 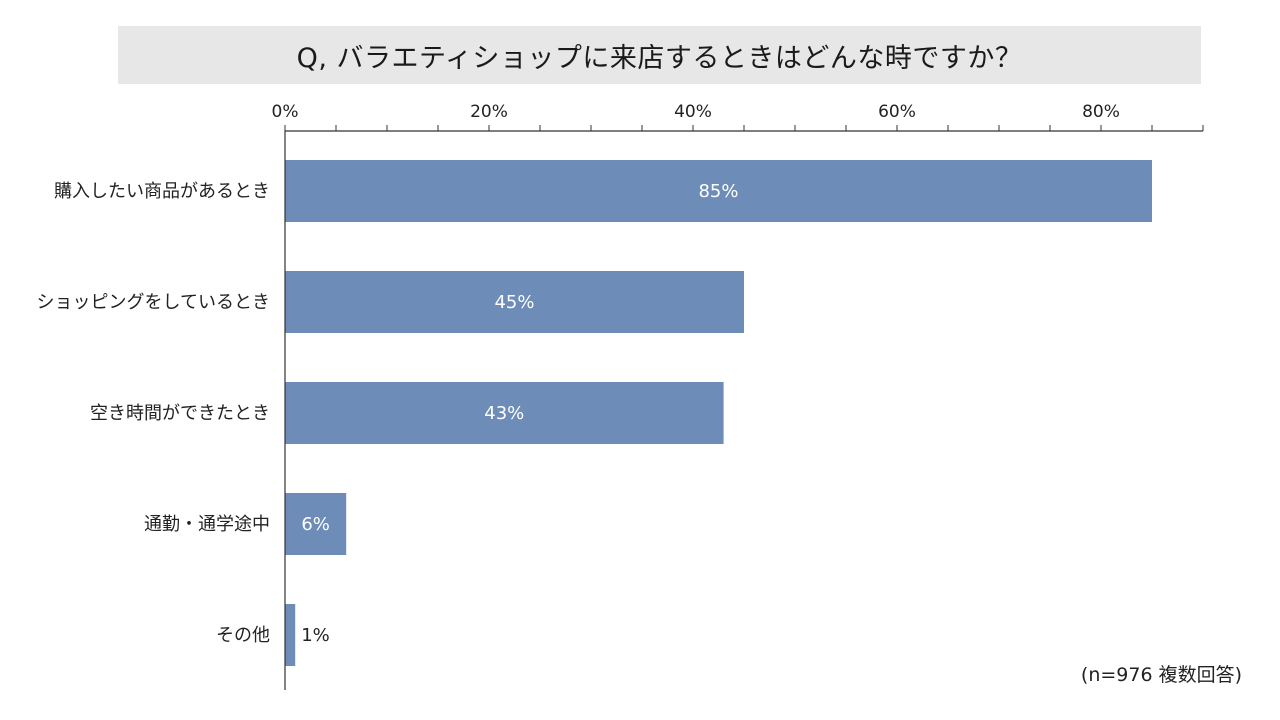 I want to click on category-label: 通勤・通学途中, so click(x=207, y=524).